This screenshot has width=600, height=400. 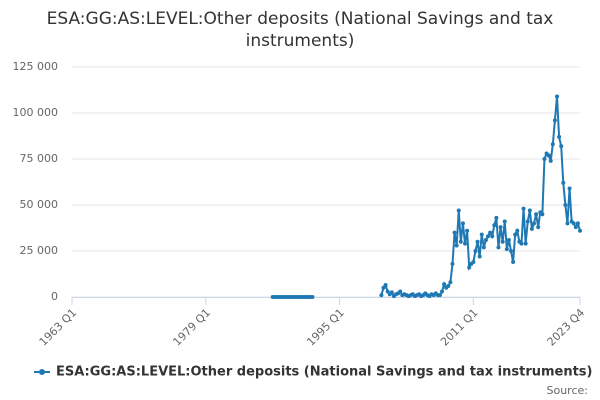 What do you see at coordinates (39, 250) in the screenshot?
I see `y-tick-label: 25 000` at bounding box center [39, 250].